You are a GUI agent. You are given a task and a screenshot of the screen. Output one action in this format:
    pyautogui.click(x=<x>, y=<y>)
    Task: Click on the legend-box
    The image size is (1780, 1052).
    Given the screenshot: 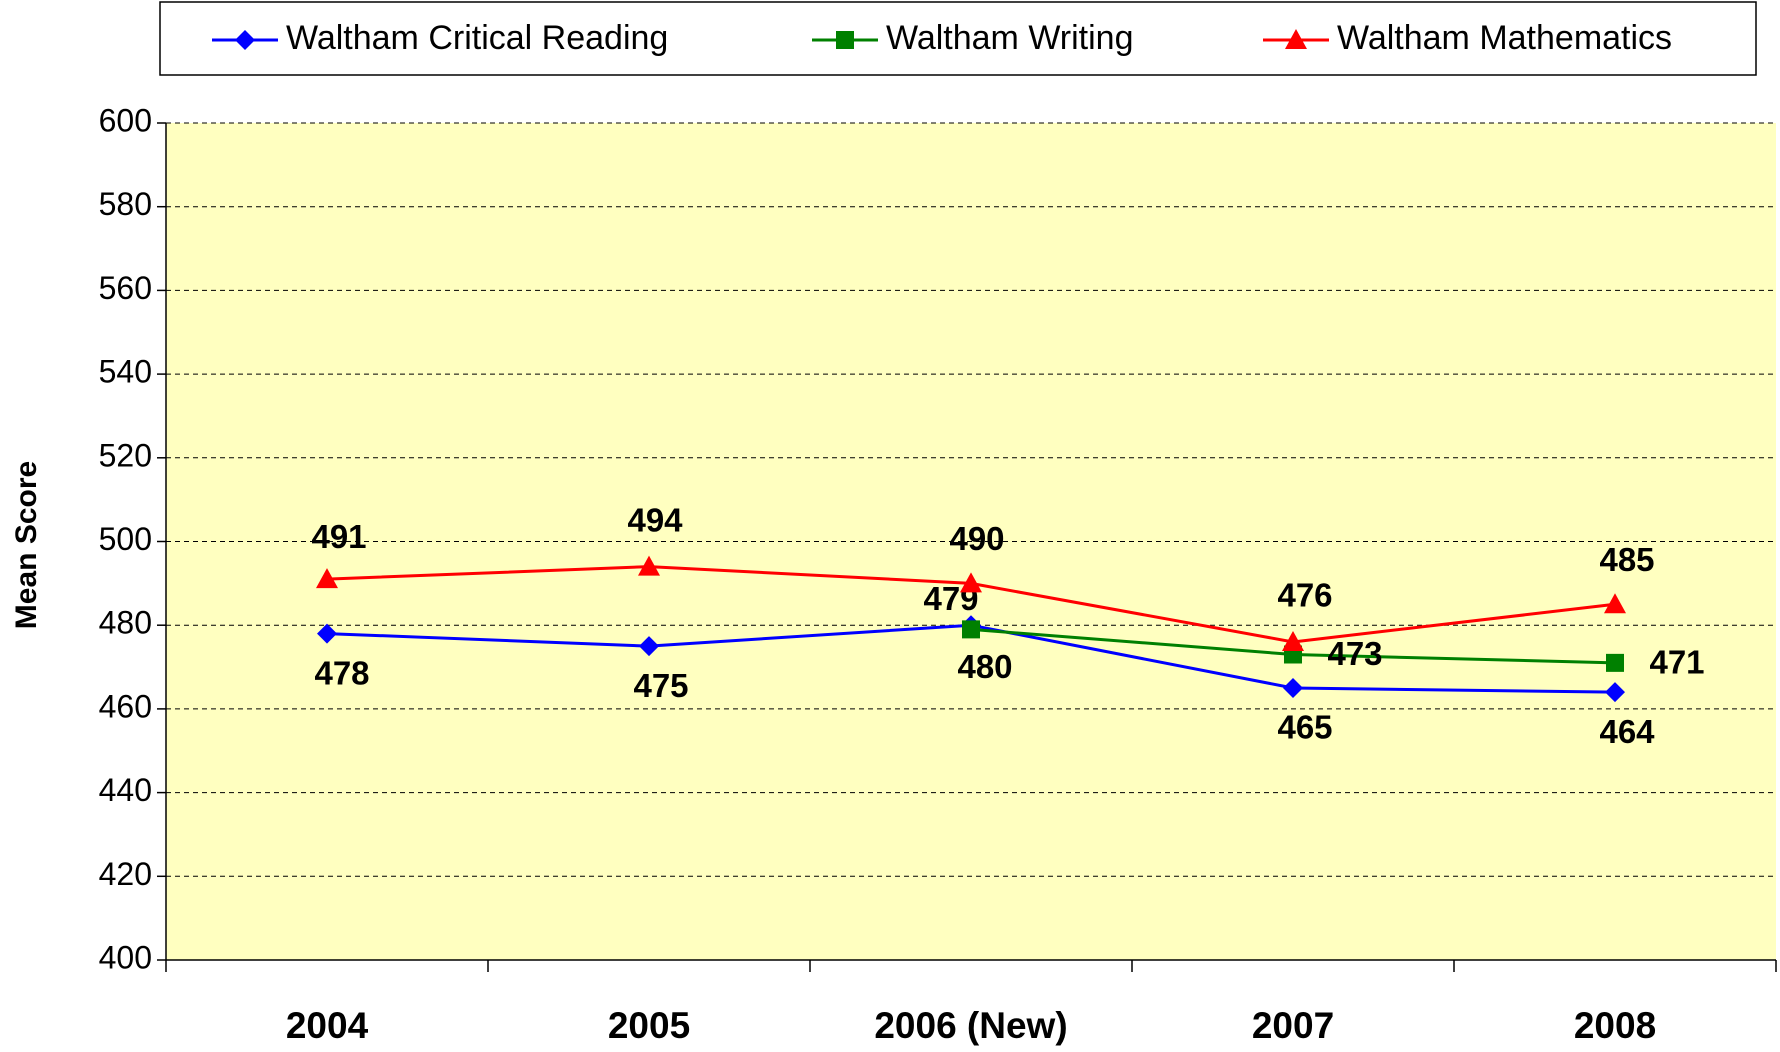 What is the action you would take?
    pyautogui.click(x=958, y=38)
    